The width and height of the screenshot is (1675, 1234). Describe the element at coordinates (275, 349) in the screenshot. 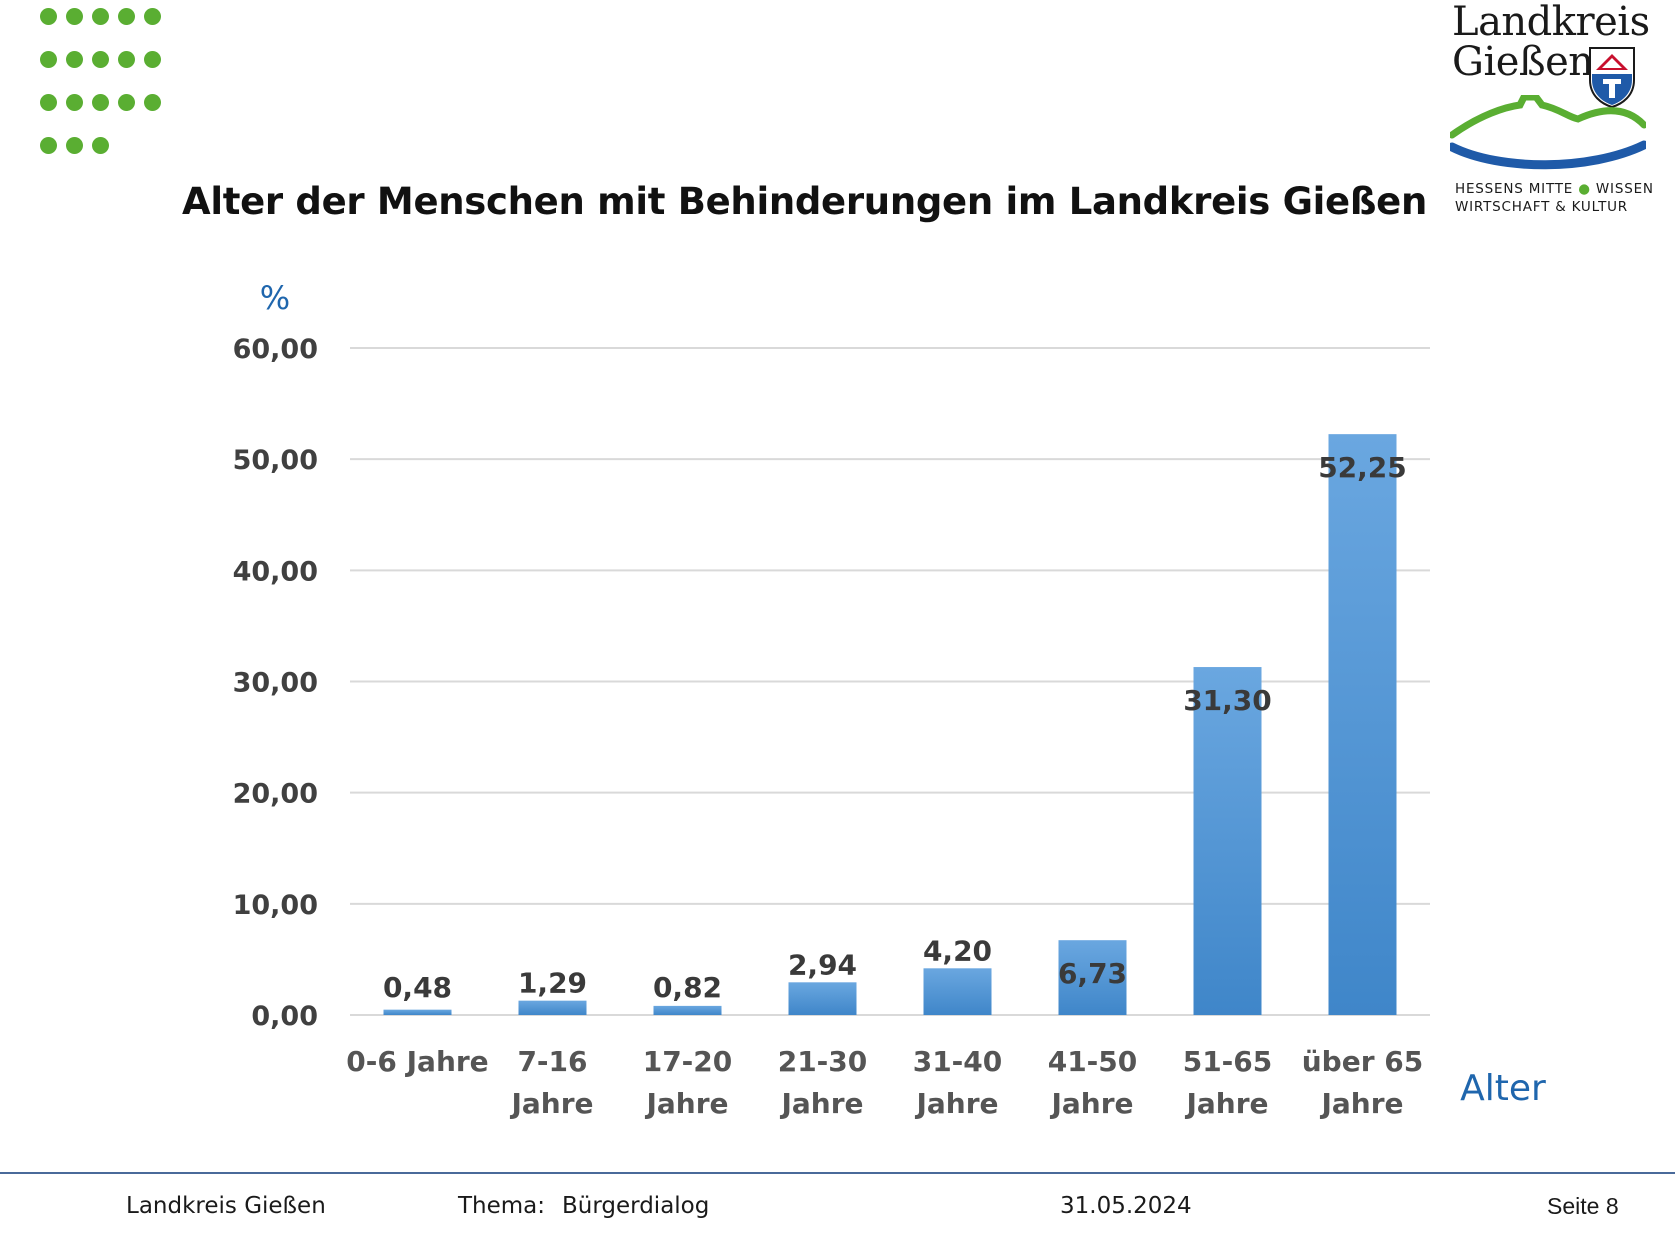

I see `y-tick-label: 60,00` at that location.